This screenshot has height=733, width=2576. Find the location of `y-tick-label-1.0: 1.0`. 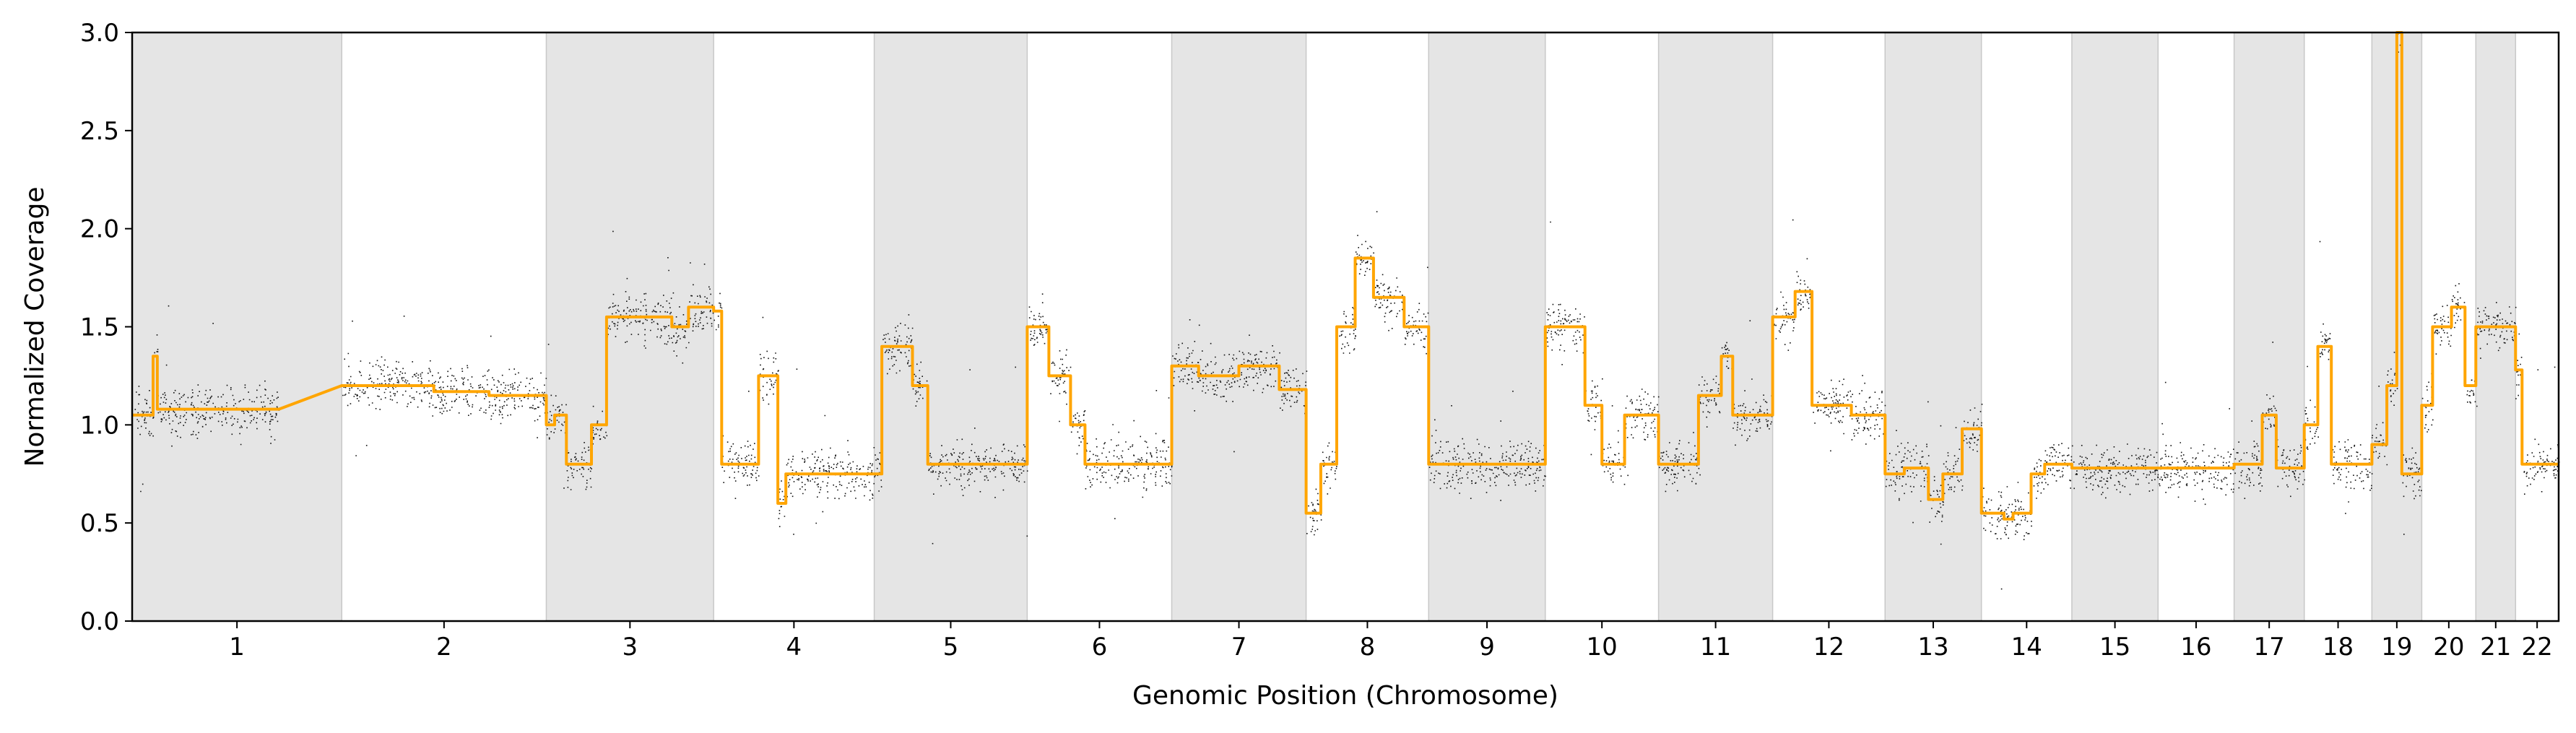

y-tick-label-1.0: 1.0 is located at coordinates (99, 425).